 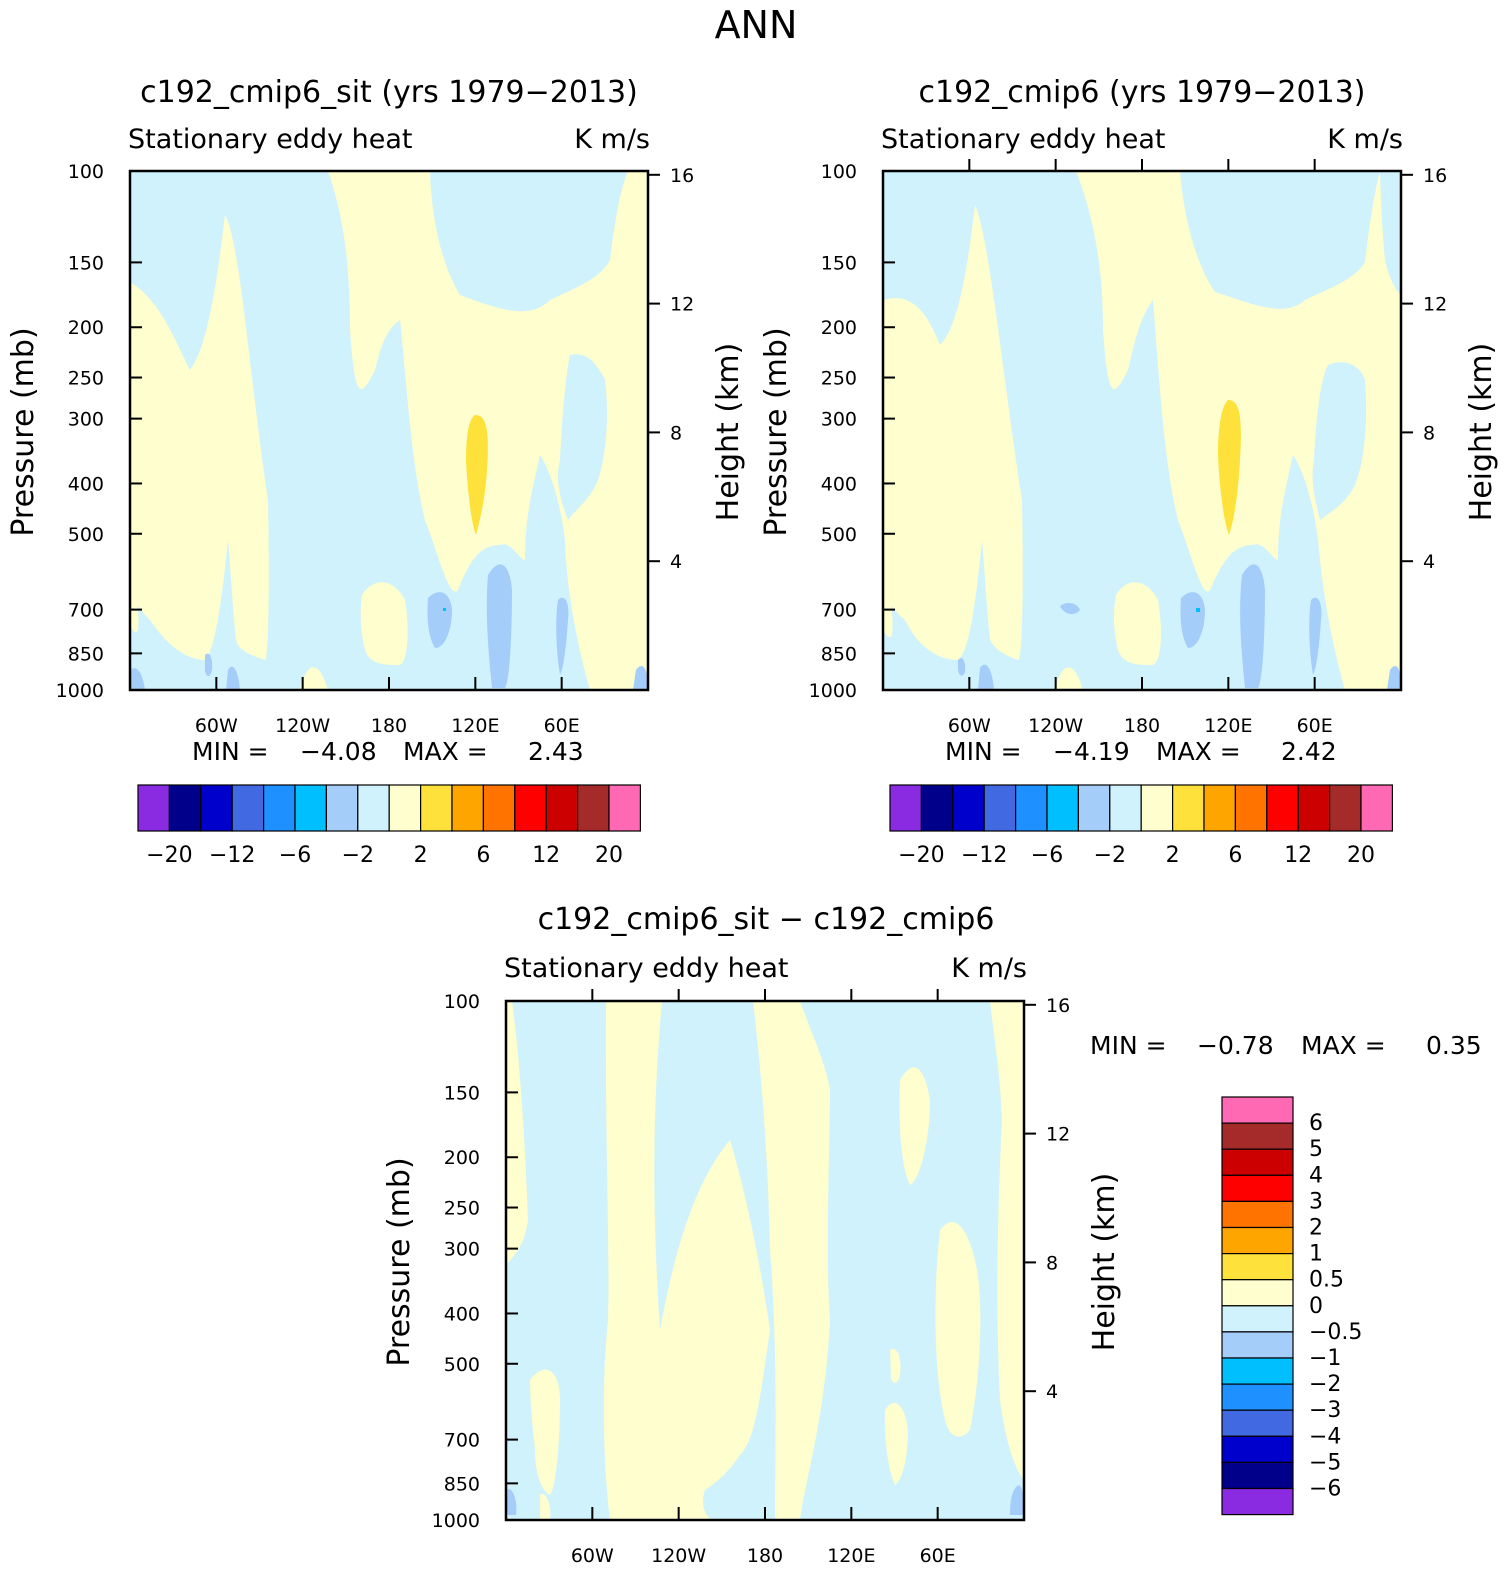 What do you see at coordinates (80, 691) in the screenshot?
I see `y-tick-label: 1000` at bounding box center [80, 691].